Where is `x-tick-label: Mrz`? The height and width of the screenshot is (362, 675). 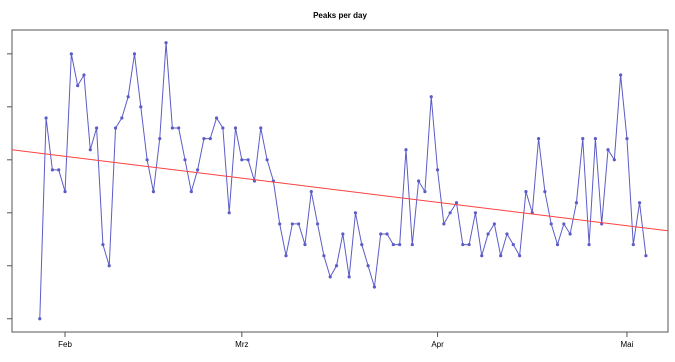 x-tick-label: Mrz is located at coordinates (241, 344).